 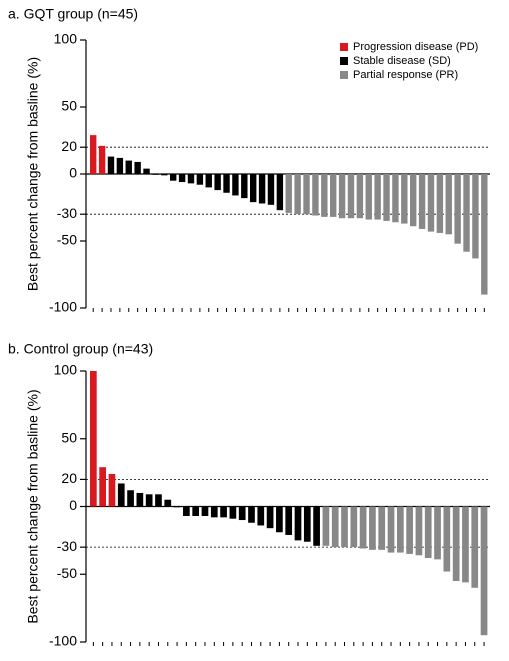 I want to click on chart-title: b. Control group (n=43), so click(x=80, y=349).